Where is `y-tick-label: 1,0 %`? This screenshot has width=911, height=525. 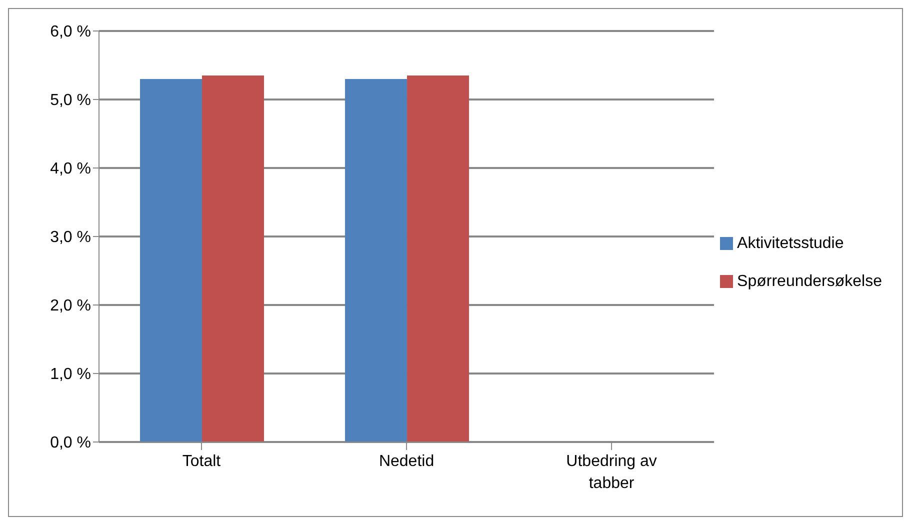 y-tick-label: 1,0 % is located at coordinates (70, 375).